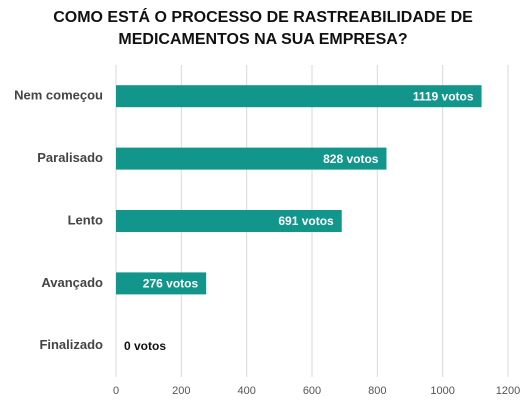 This screenshot has width=526, height=406. I want to click on value-label: 691 votos, so click(306, 221).